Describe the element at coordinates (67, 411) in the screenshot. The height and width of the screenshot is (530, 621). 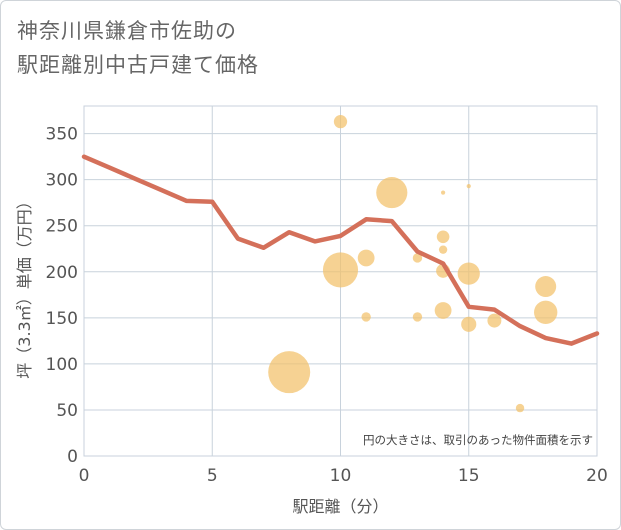
I see `y-tick-label: 50` at that location.